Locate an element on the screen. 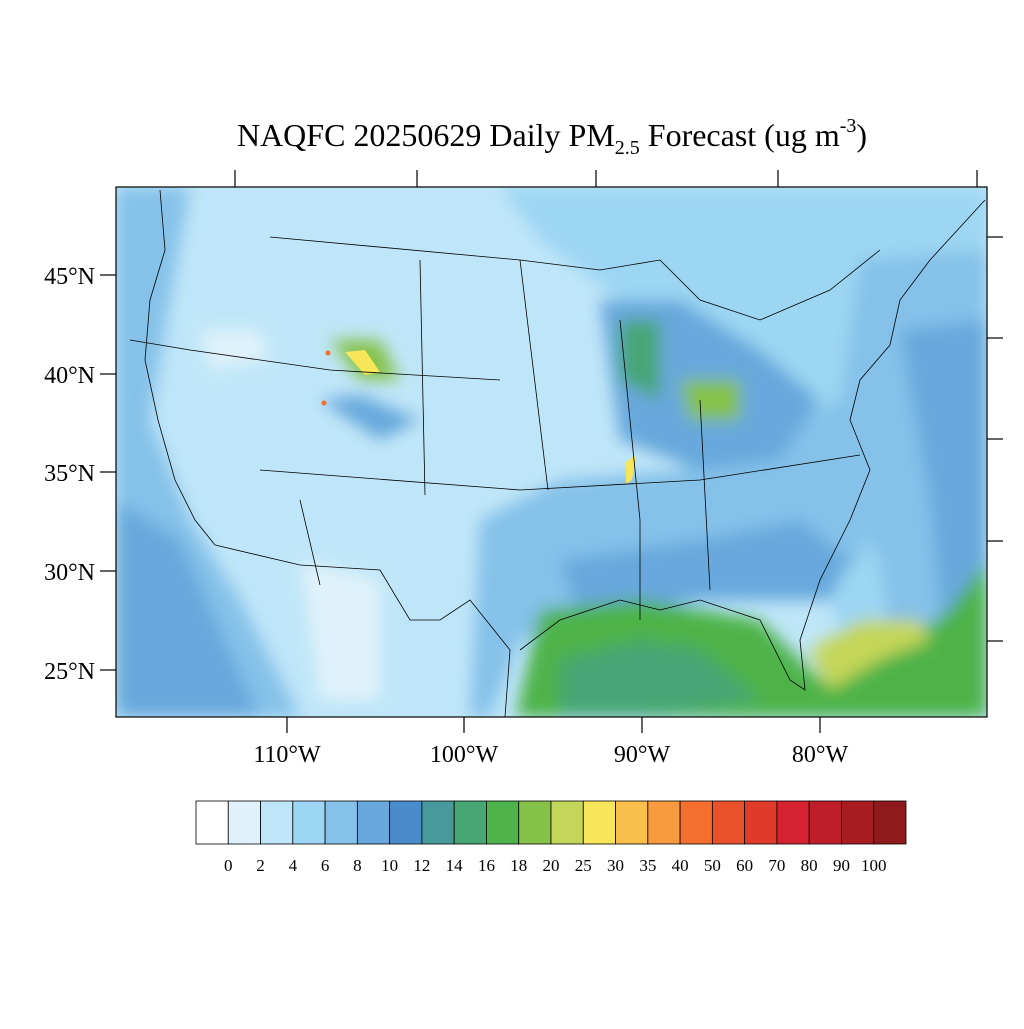 The width and height of the screenshot is (1024, 1029). colorbar-label: 12 is located at coordinates (421, 865).